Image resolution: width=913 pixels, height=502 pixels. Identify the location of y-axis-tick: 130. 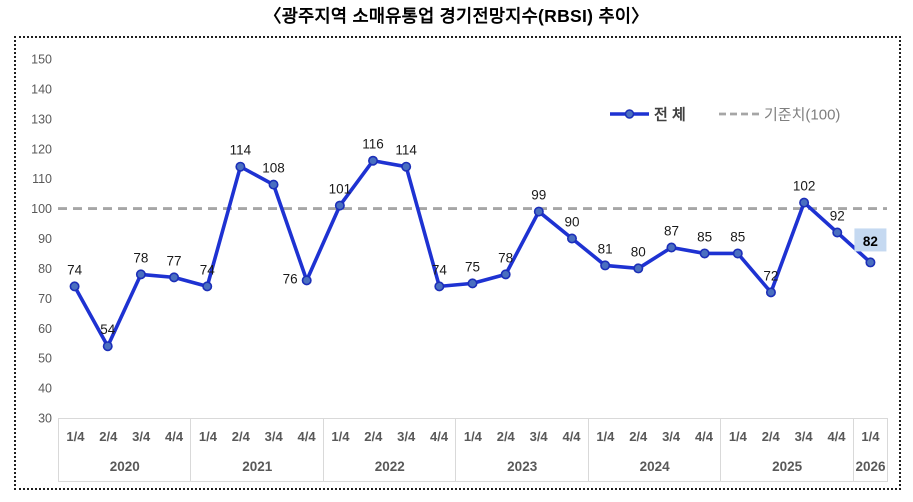
(41, 119).